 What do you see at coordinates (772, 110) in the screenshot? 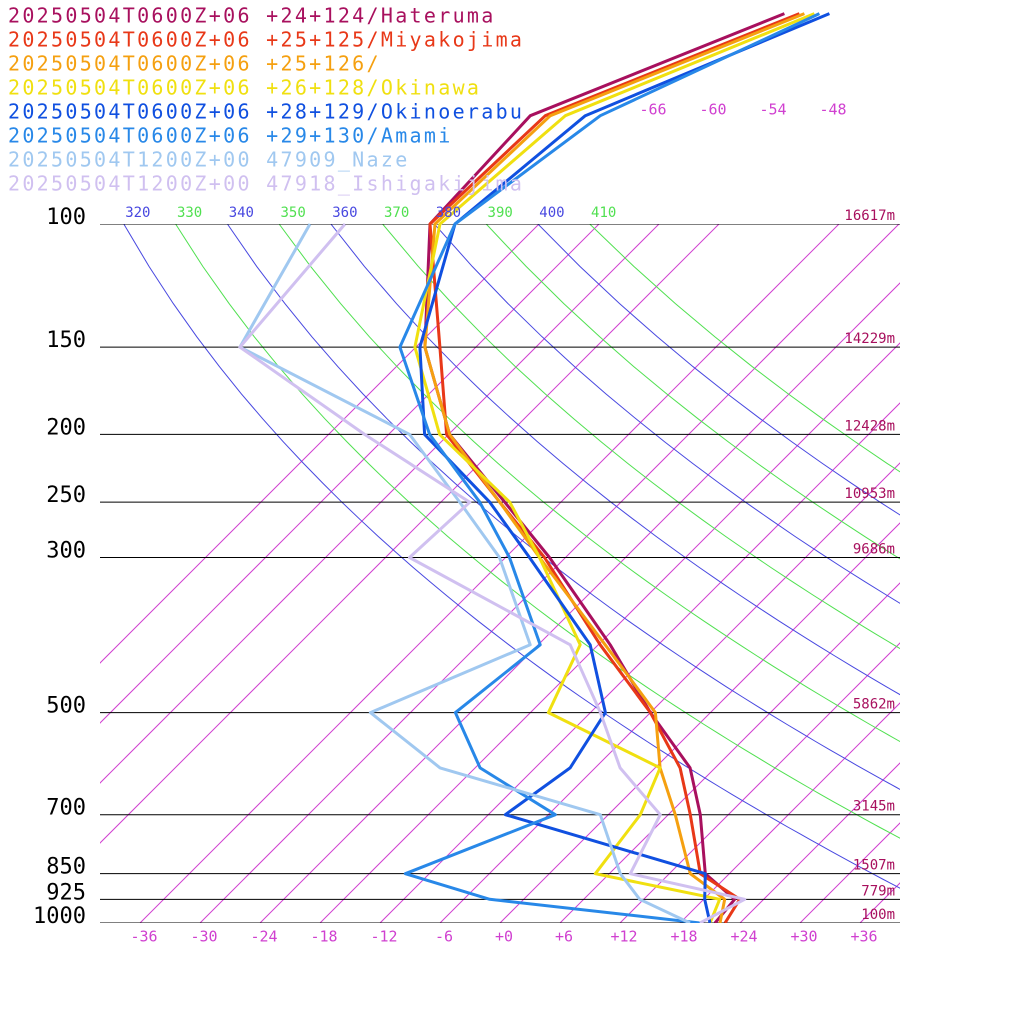
I see `top-tick-label: -54` at bounding box center [772, 110].